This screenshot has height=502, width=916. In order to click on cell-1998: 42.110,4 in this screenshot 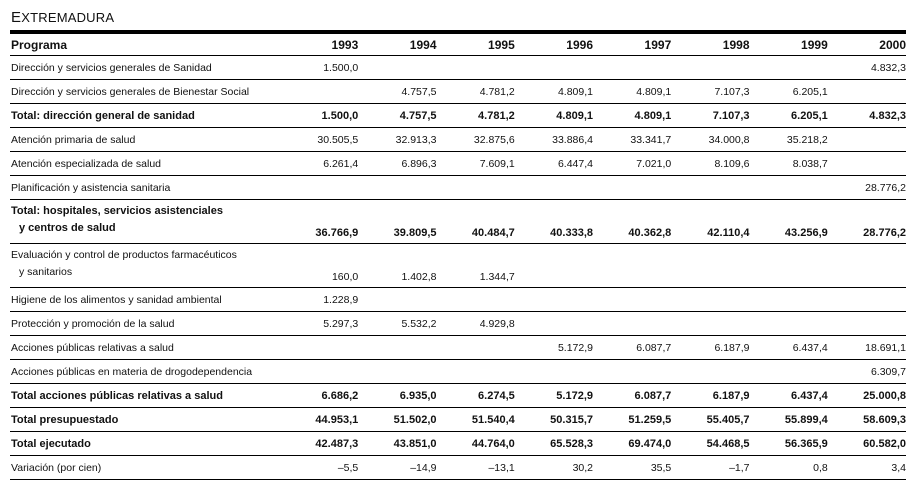, I will do `click(710, 221)`.